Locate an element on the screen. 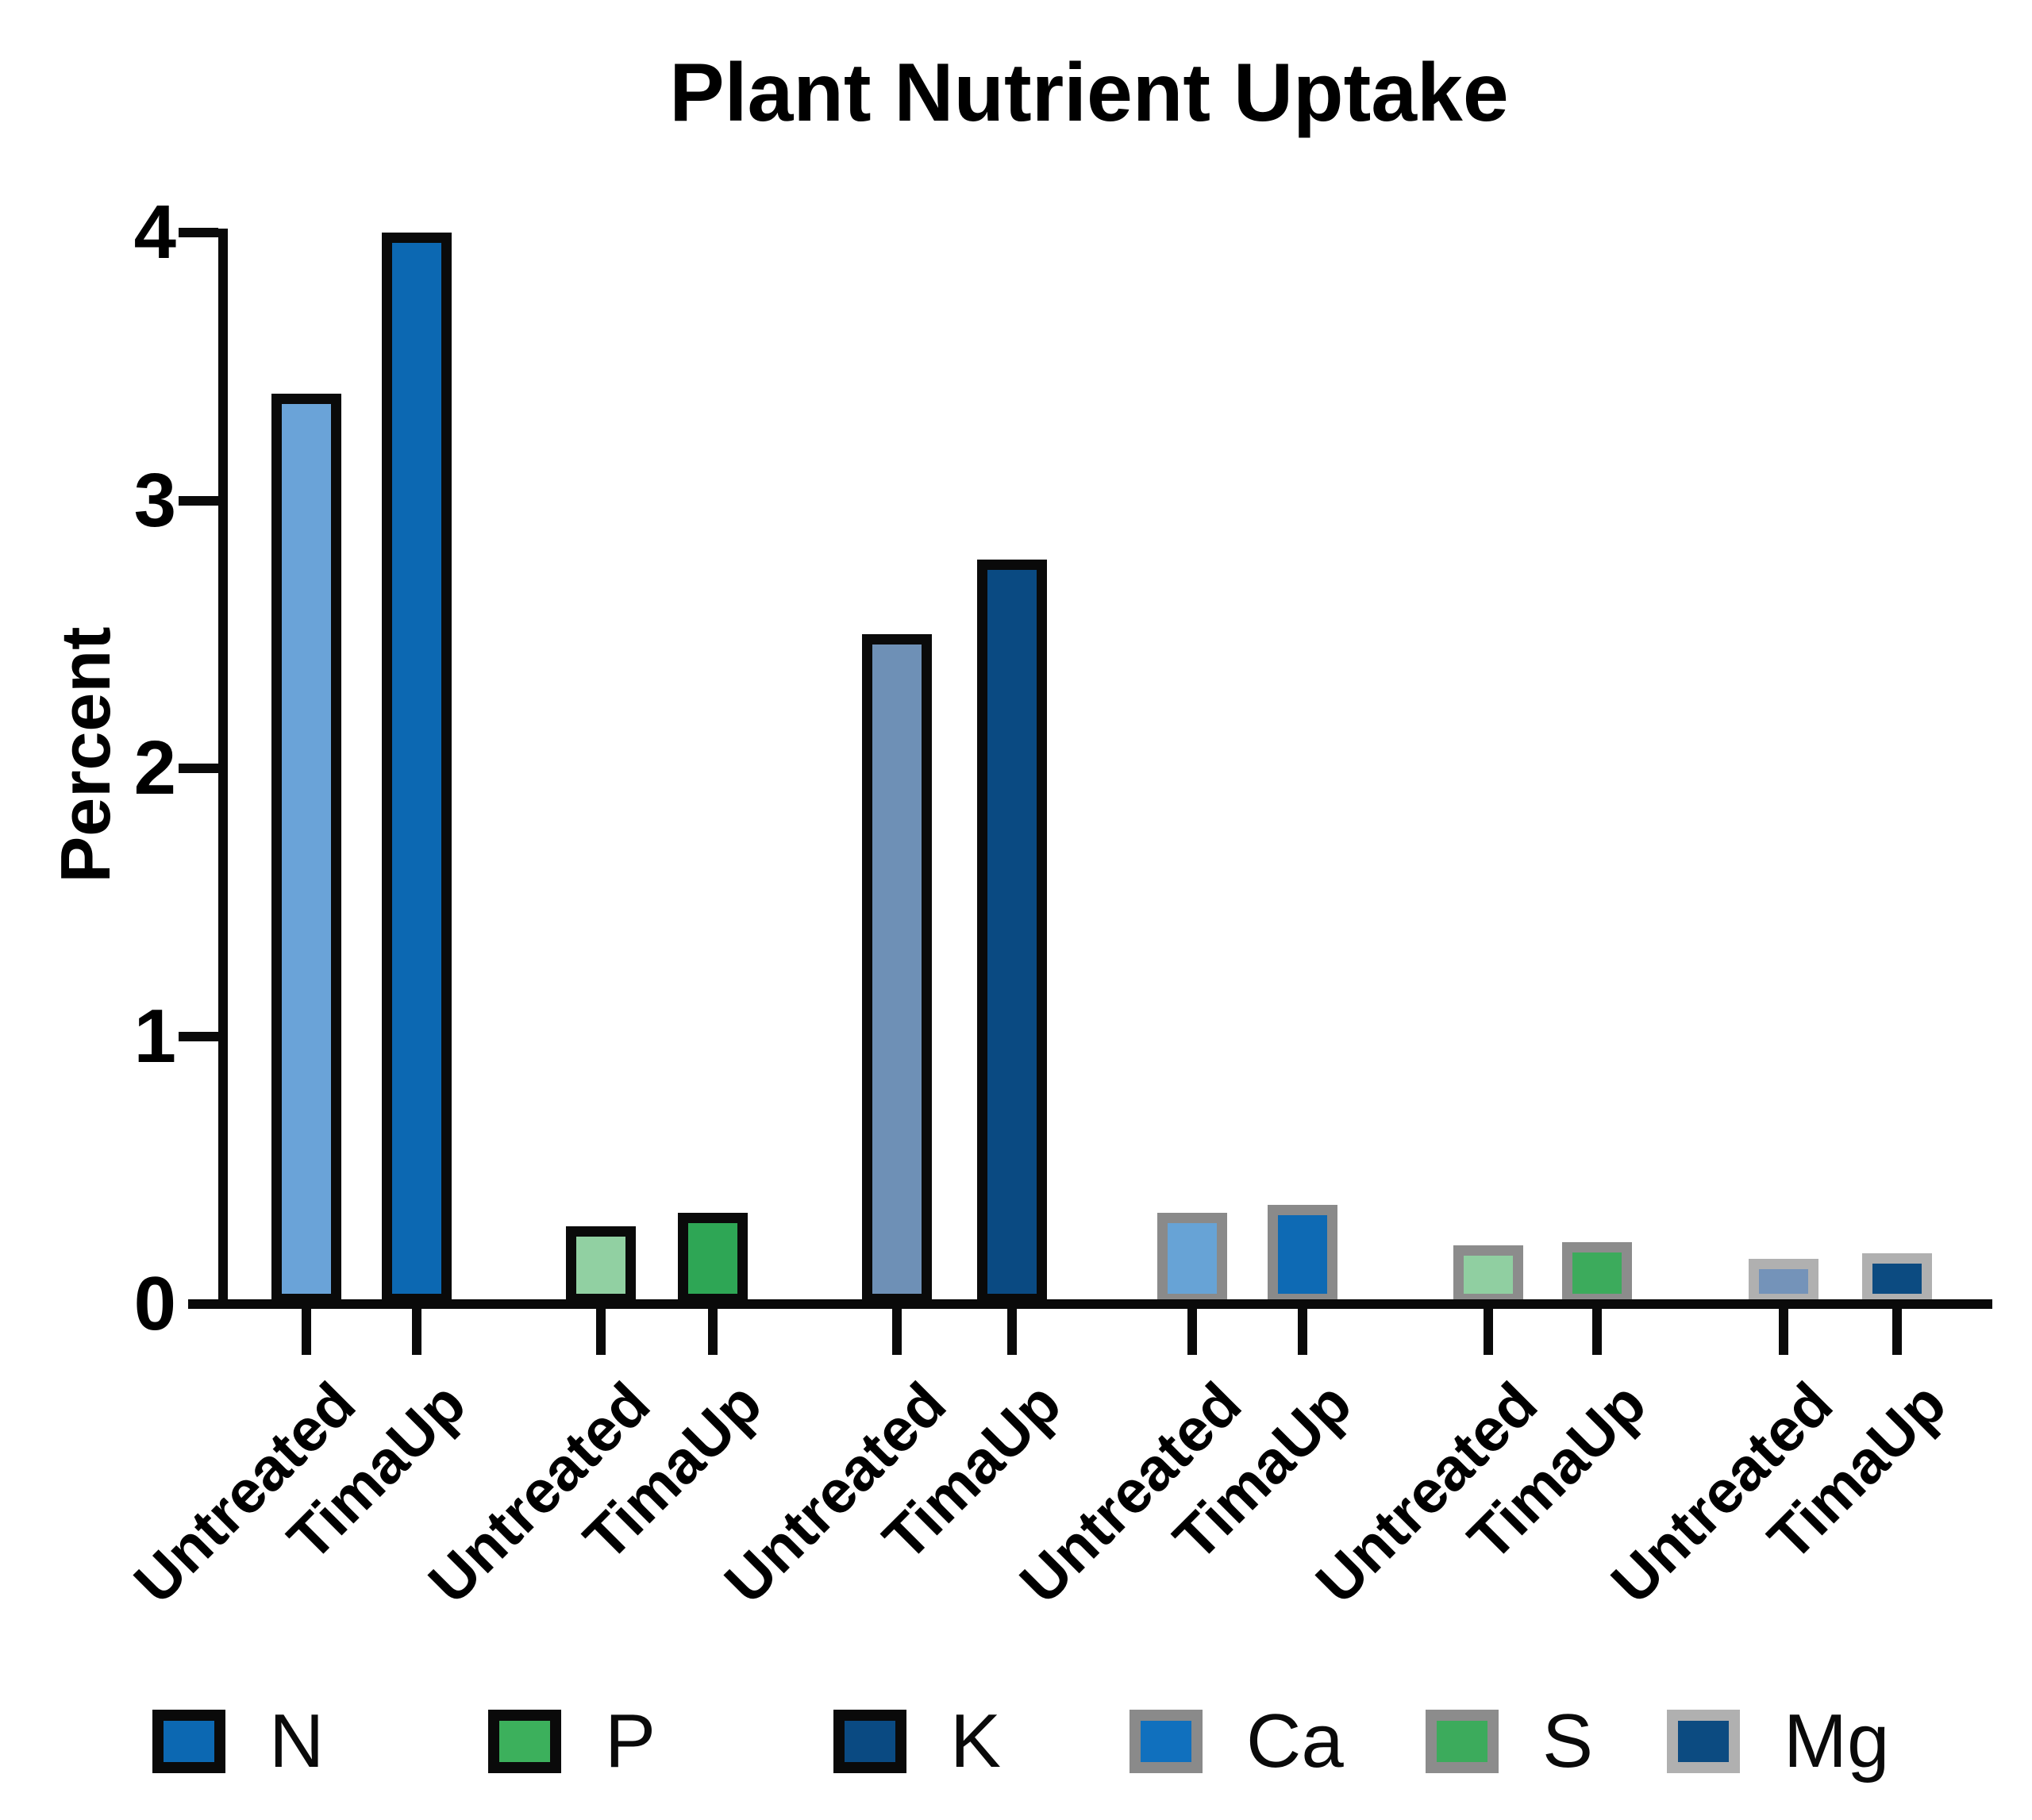  legend-swatch-Mg is located at coordinates (1703, 1741).